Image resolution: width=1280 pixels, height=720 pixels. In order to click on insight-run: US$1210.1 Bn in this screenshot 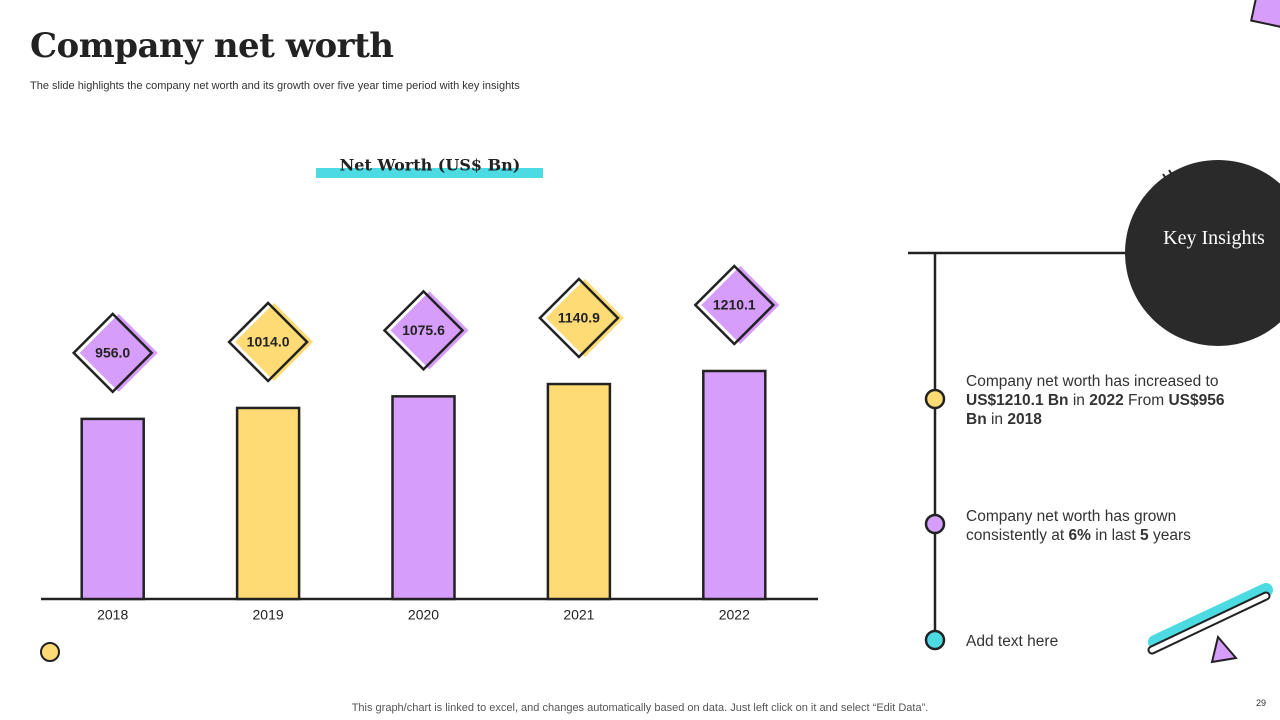, I will do `click(1017, 400)`.